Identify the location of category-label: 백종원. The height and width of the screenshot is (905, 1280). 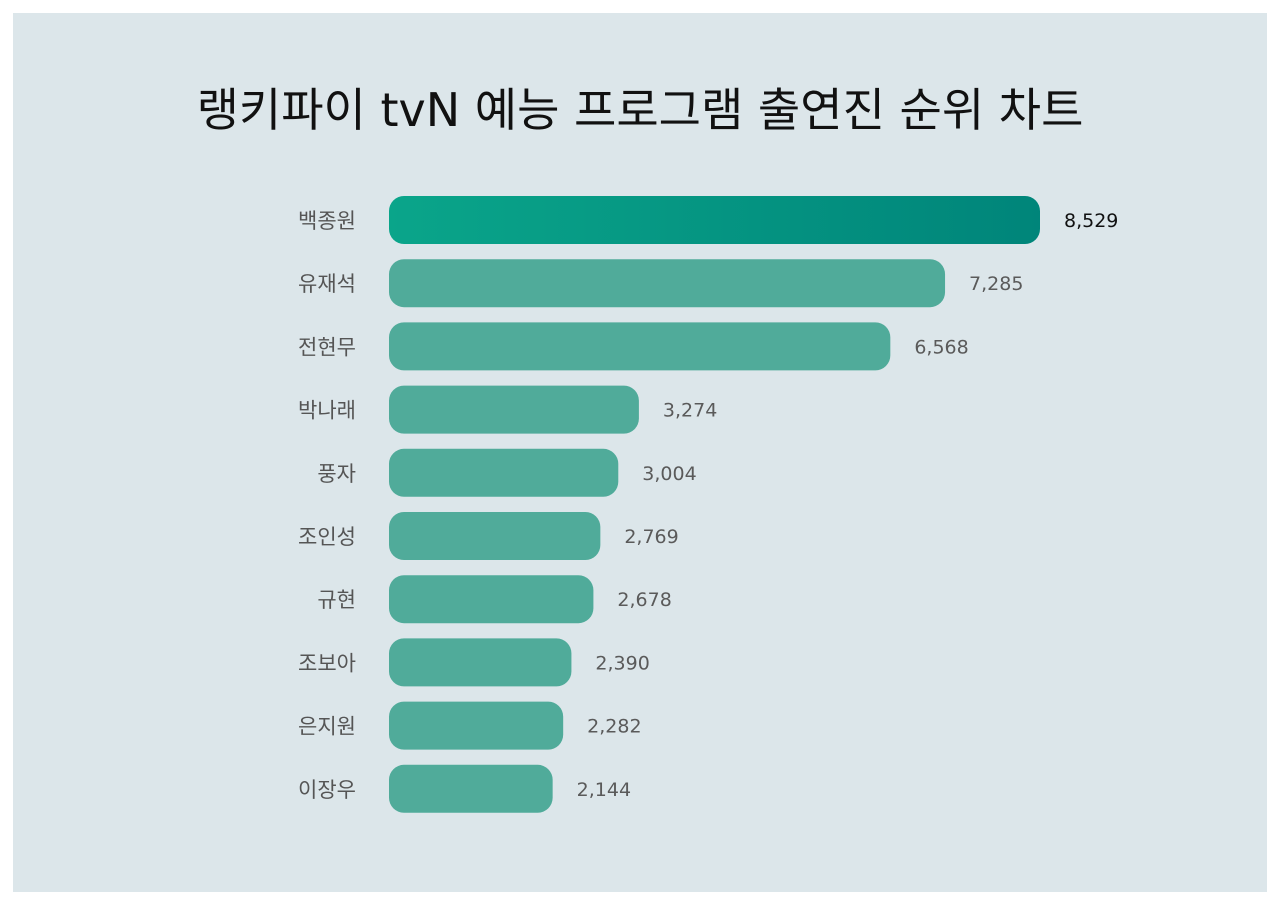
(327, 221).